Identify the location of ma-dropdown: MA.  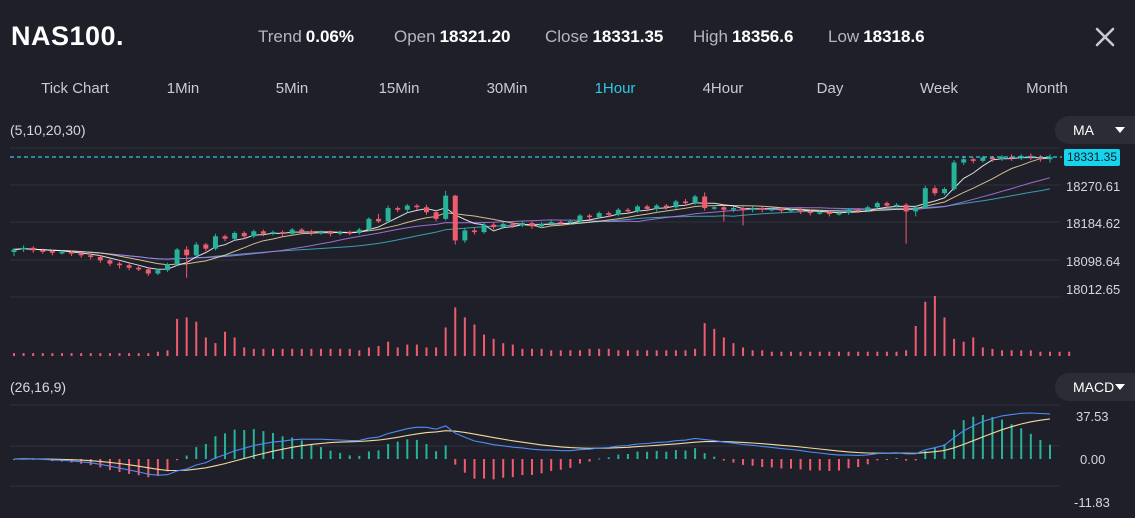
(1095, 130).